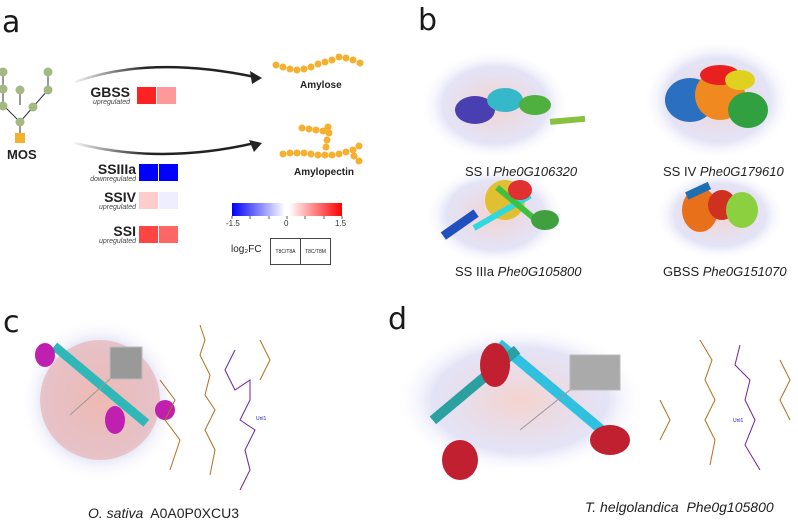 The height and width of the screenshot is (521, 798). I want to click on amylose-chain, so click(318, 63).